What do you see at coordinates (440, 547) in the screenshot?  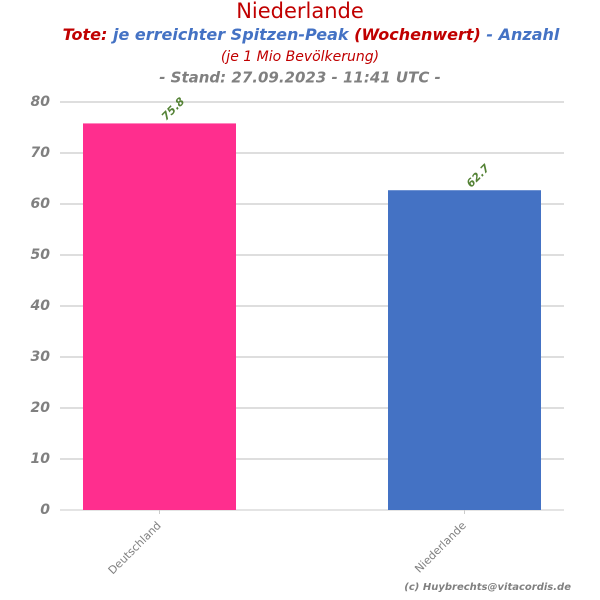 I see `x-tick-label: Niederlande` at bounding box center [440, 547].